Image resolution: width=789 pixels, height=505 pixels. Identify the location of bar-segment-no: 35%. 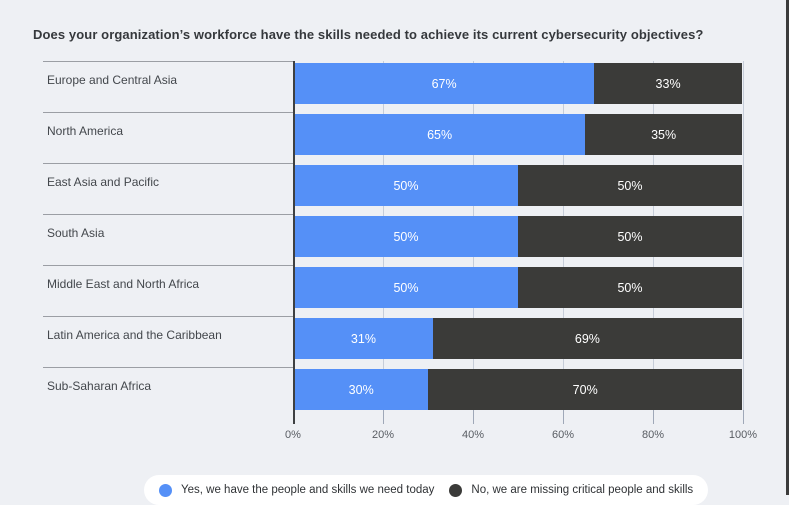
(663, 134).